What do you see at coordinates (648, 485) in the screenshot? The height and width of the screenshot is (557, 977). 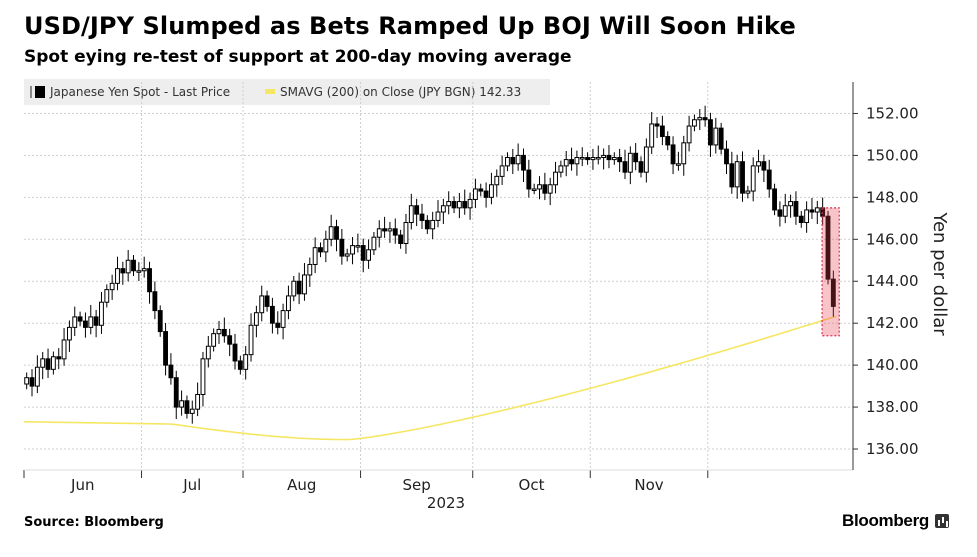 I see `x-tick-label: Nov` at bounding box center [648, 485].